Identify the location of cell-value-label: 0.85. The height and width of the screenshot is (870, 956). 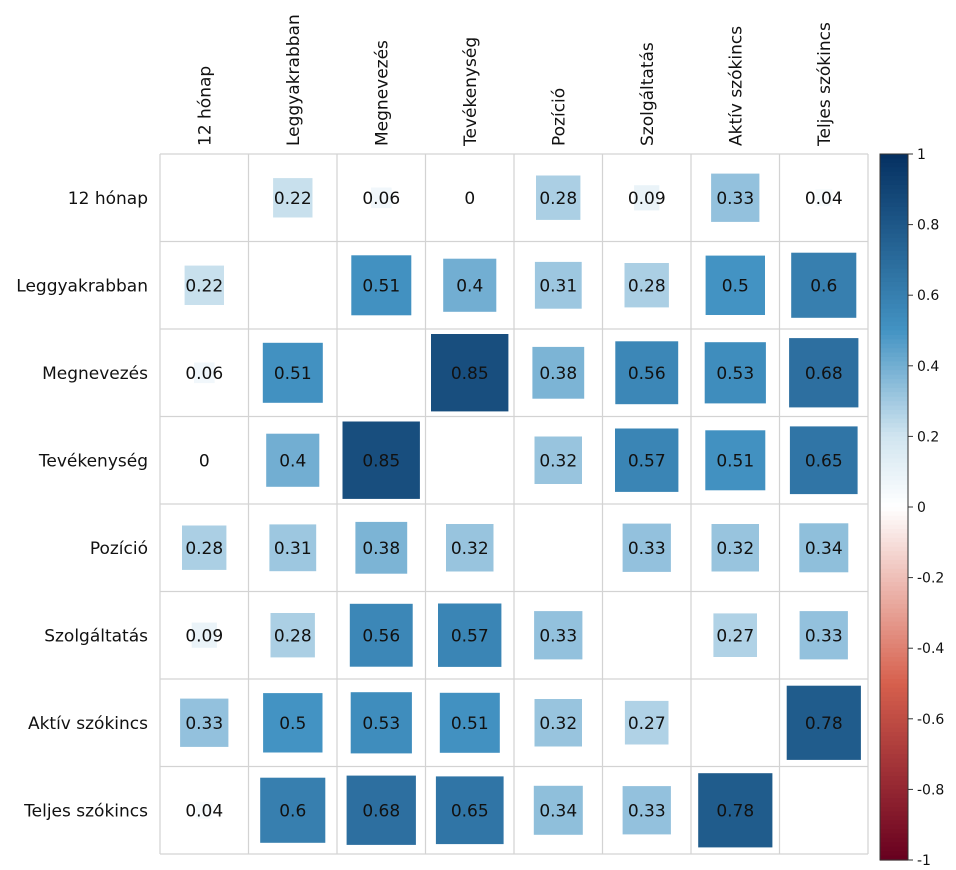
(381, 461).